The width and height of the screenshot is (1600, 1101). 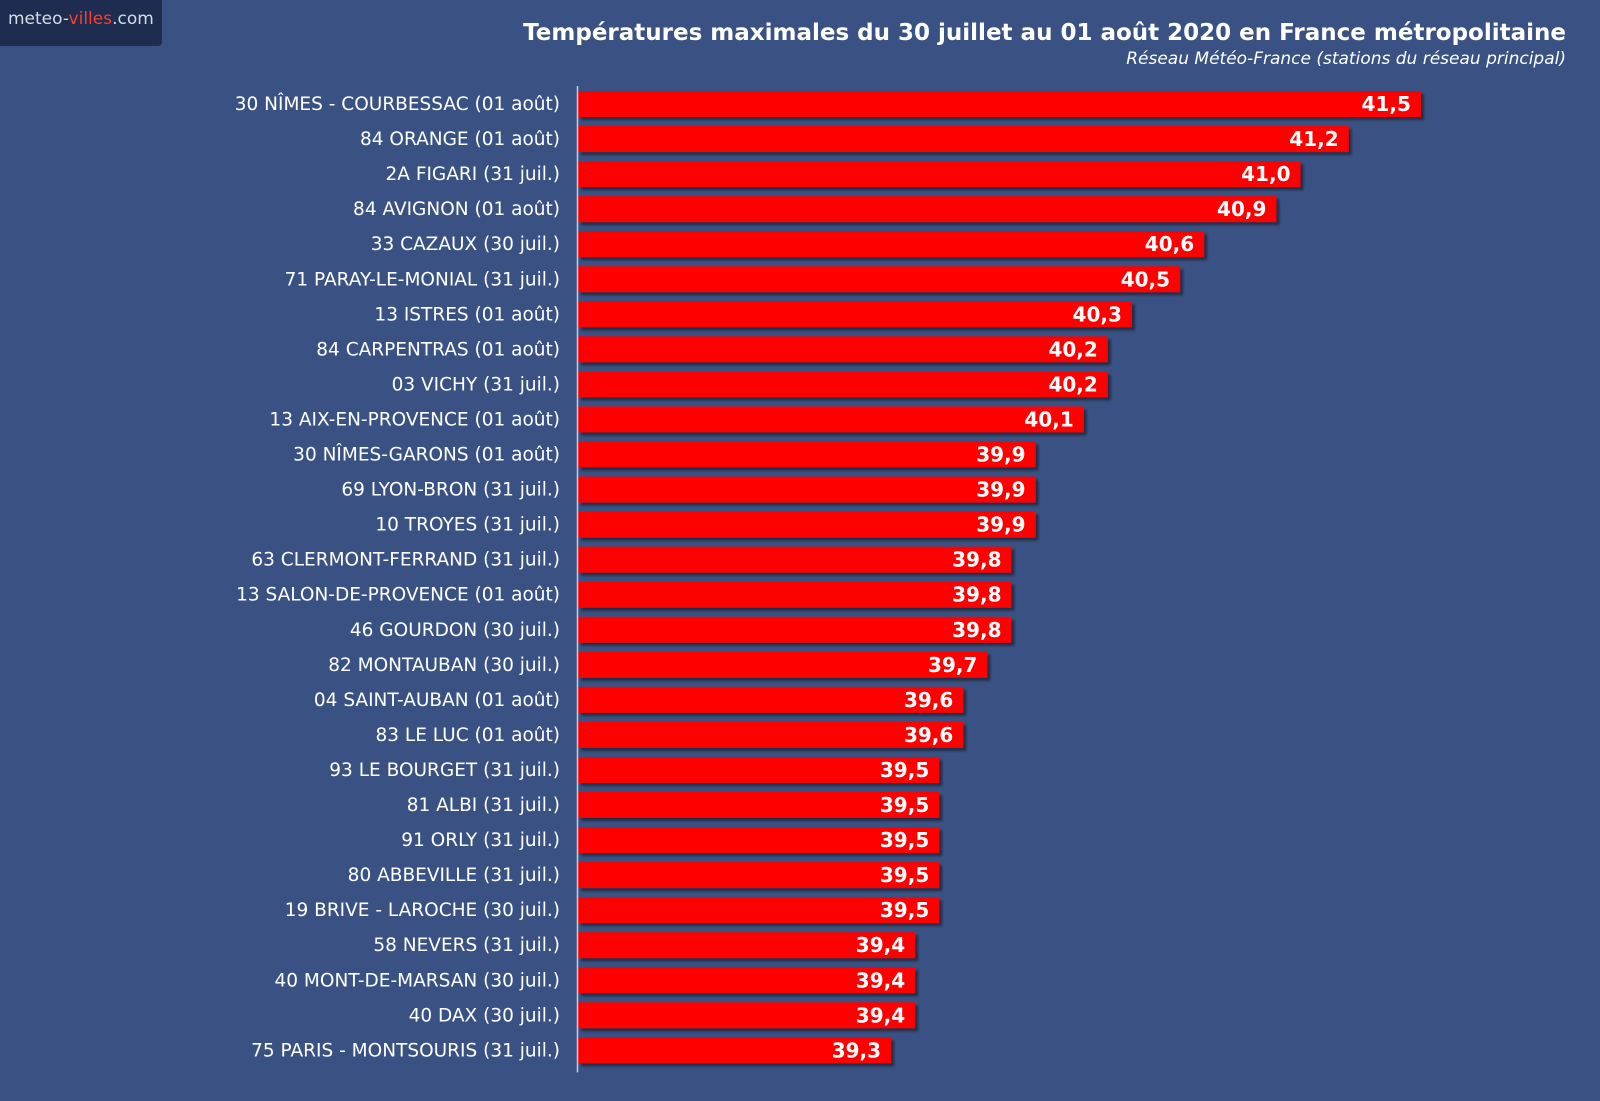 I want to click on category-label-7: 84 CARPENTRAS (01 août), so click(x=438, y=349).